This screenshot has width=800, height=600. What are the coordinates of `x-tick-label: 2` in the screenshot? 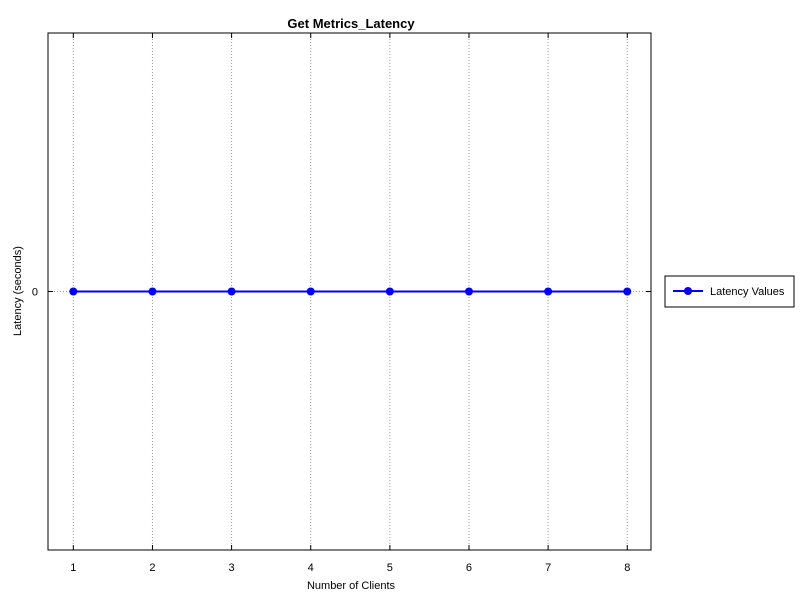 It's located at (152, 568).